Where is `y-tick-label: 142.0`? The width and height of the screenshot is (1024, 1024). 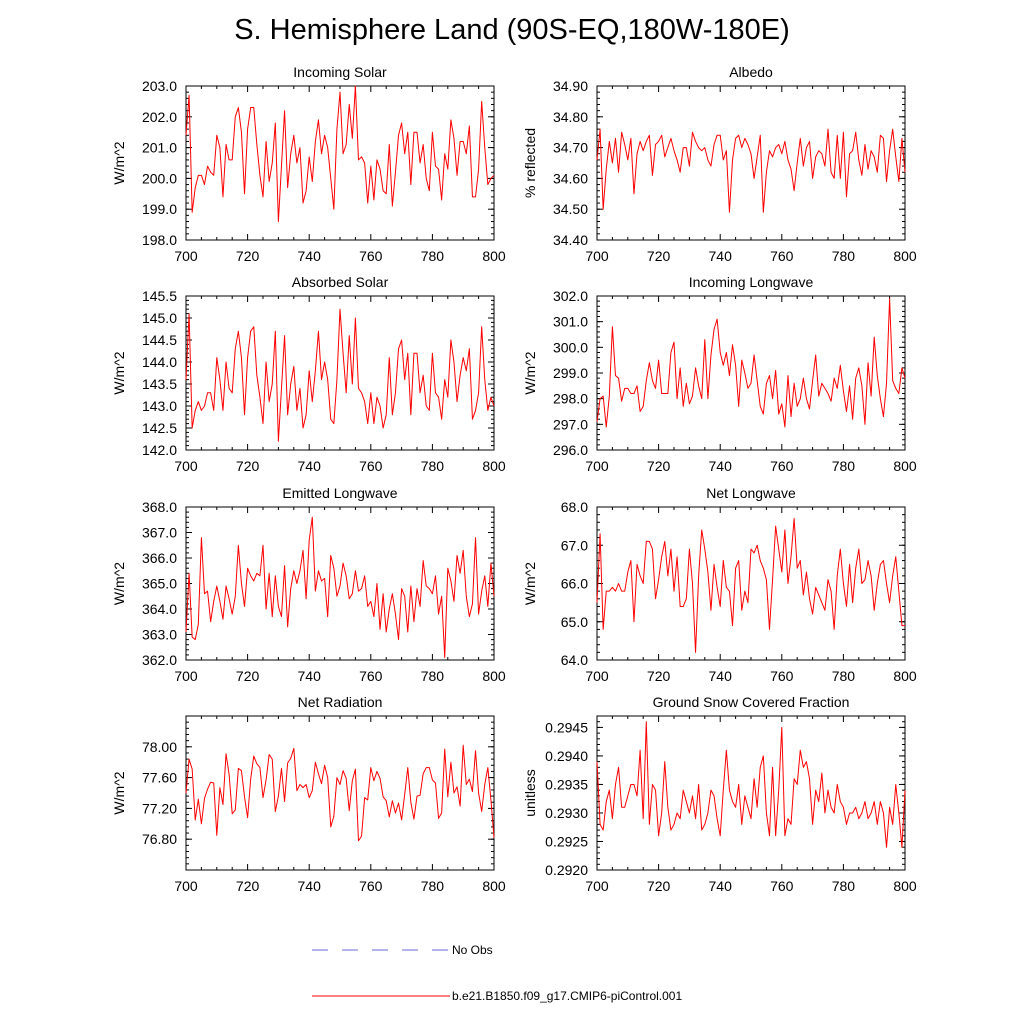
y-tick-label: 142.0 is located at coordinates (159, 450).